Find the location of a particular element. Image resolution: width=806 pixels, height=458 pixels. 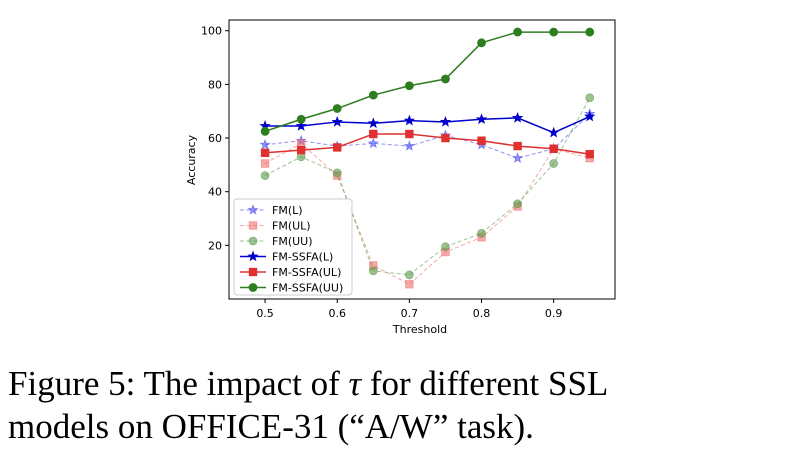

series-fm-ssfa-uu- is located at coordinates (427, 81).